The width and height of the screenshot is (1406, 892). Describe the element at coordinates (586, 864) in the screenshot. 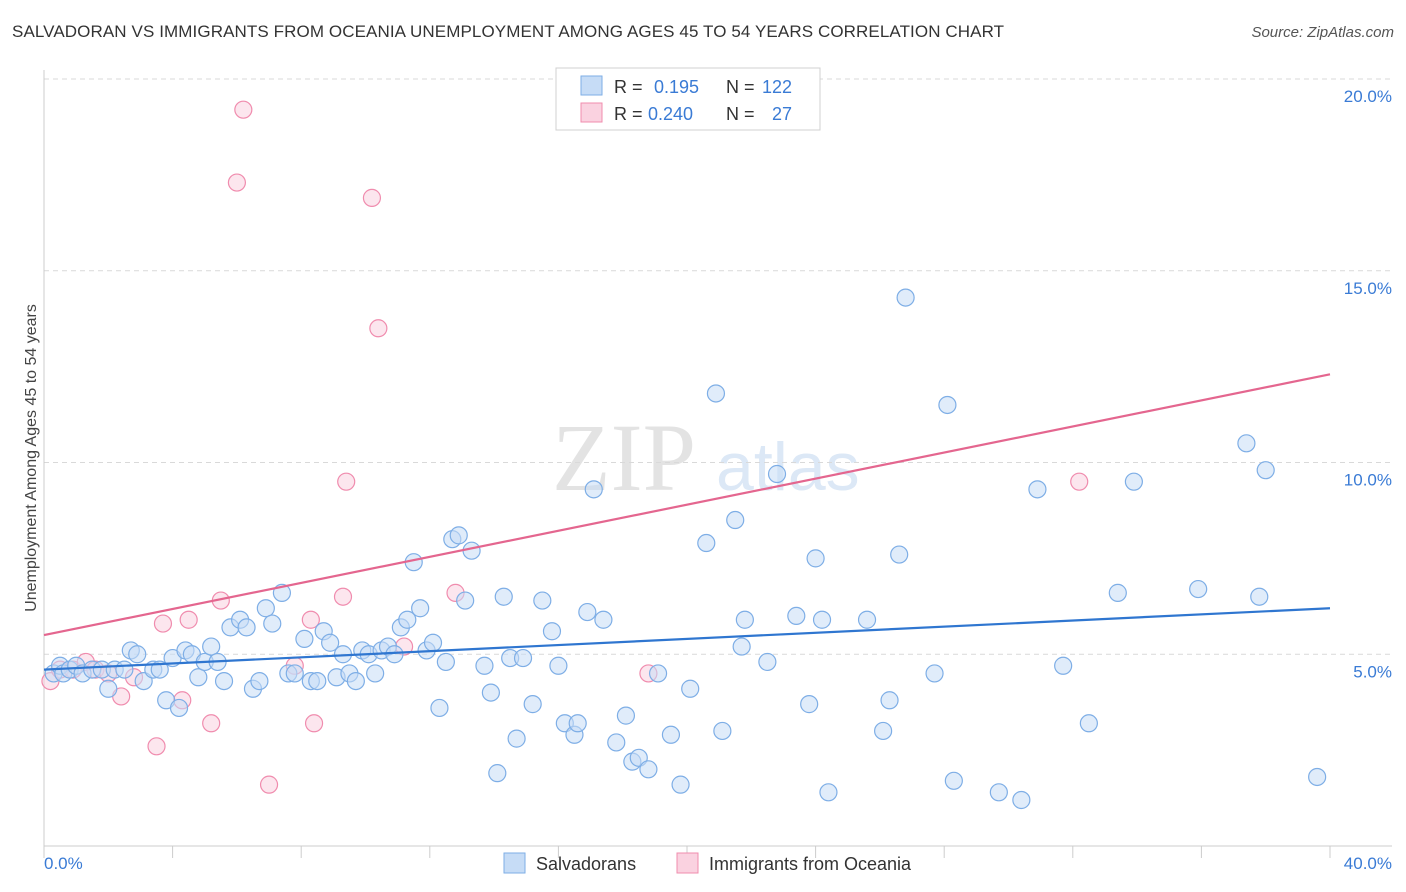

I see `bottom-legend-label-salvadorans: Salvadorans` at that location.